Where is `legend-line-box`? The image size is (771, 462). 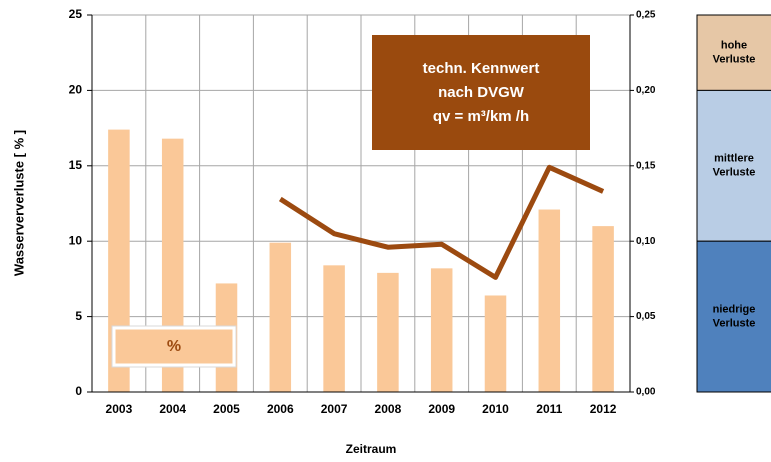
legend-line-box is located at coordinates (481, 92).